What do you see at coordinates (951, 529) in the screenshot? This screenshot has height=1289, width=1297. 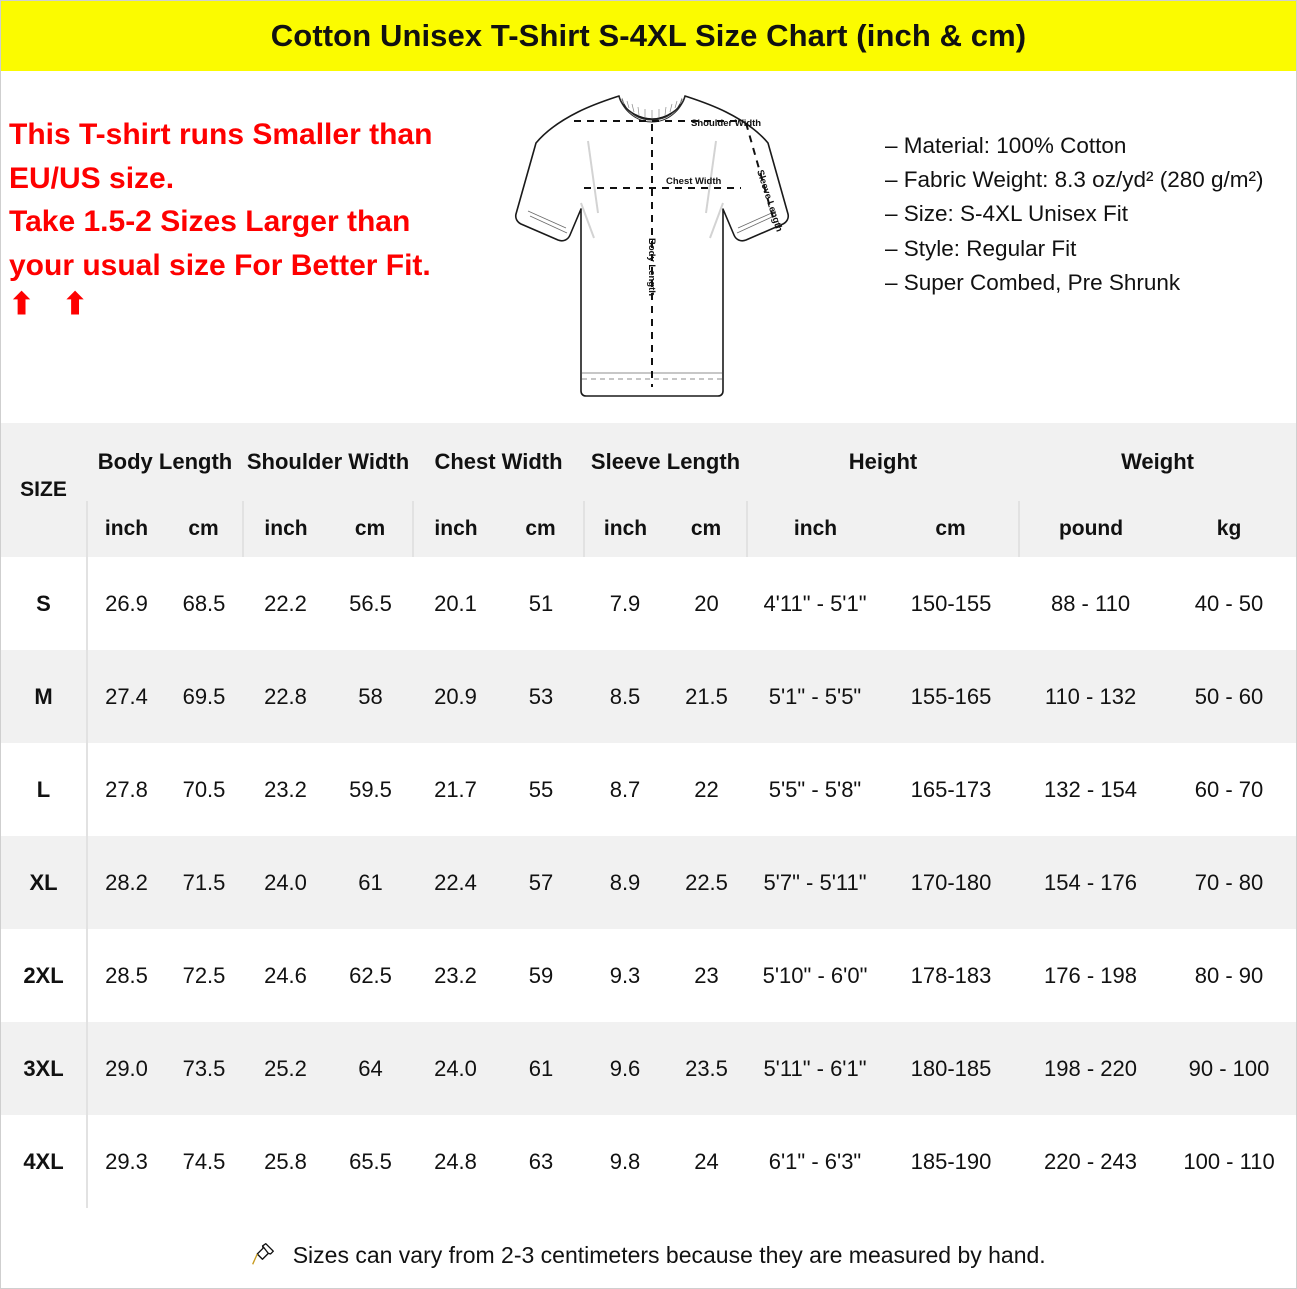 I see `unit-header-height-cm: cm` at bounding box center [951, 529].